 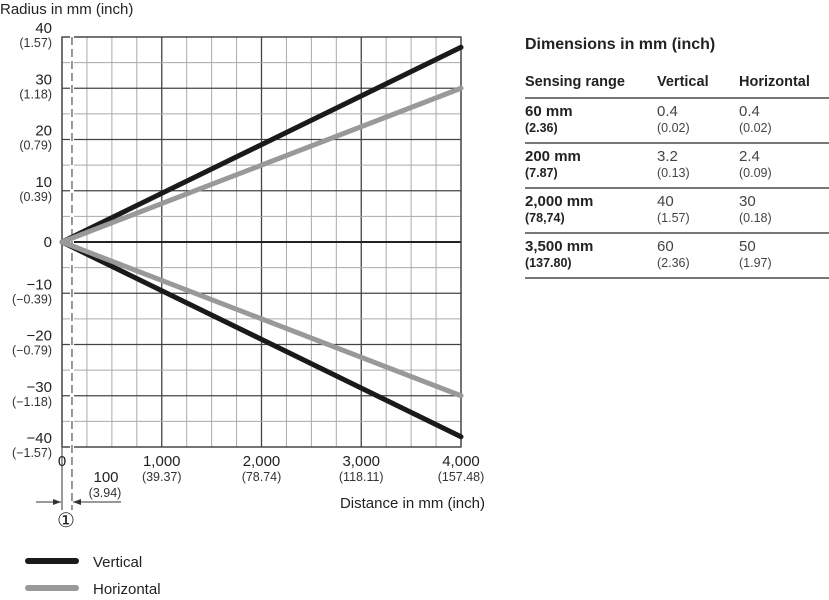 I want to click on annotation-label: 100, so click(x=105, y=477).